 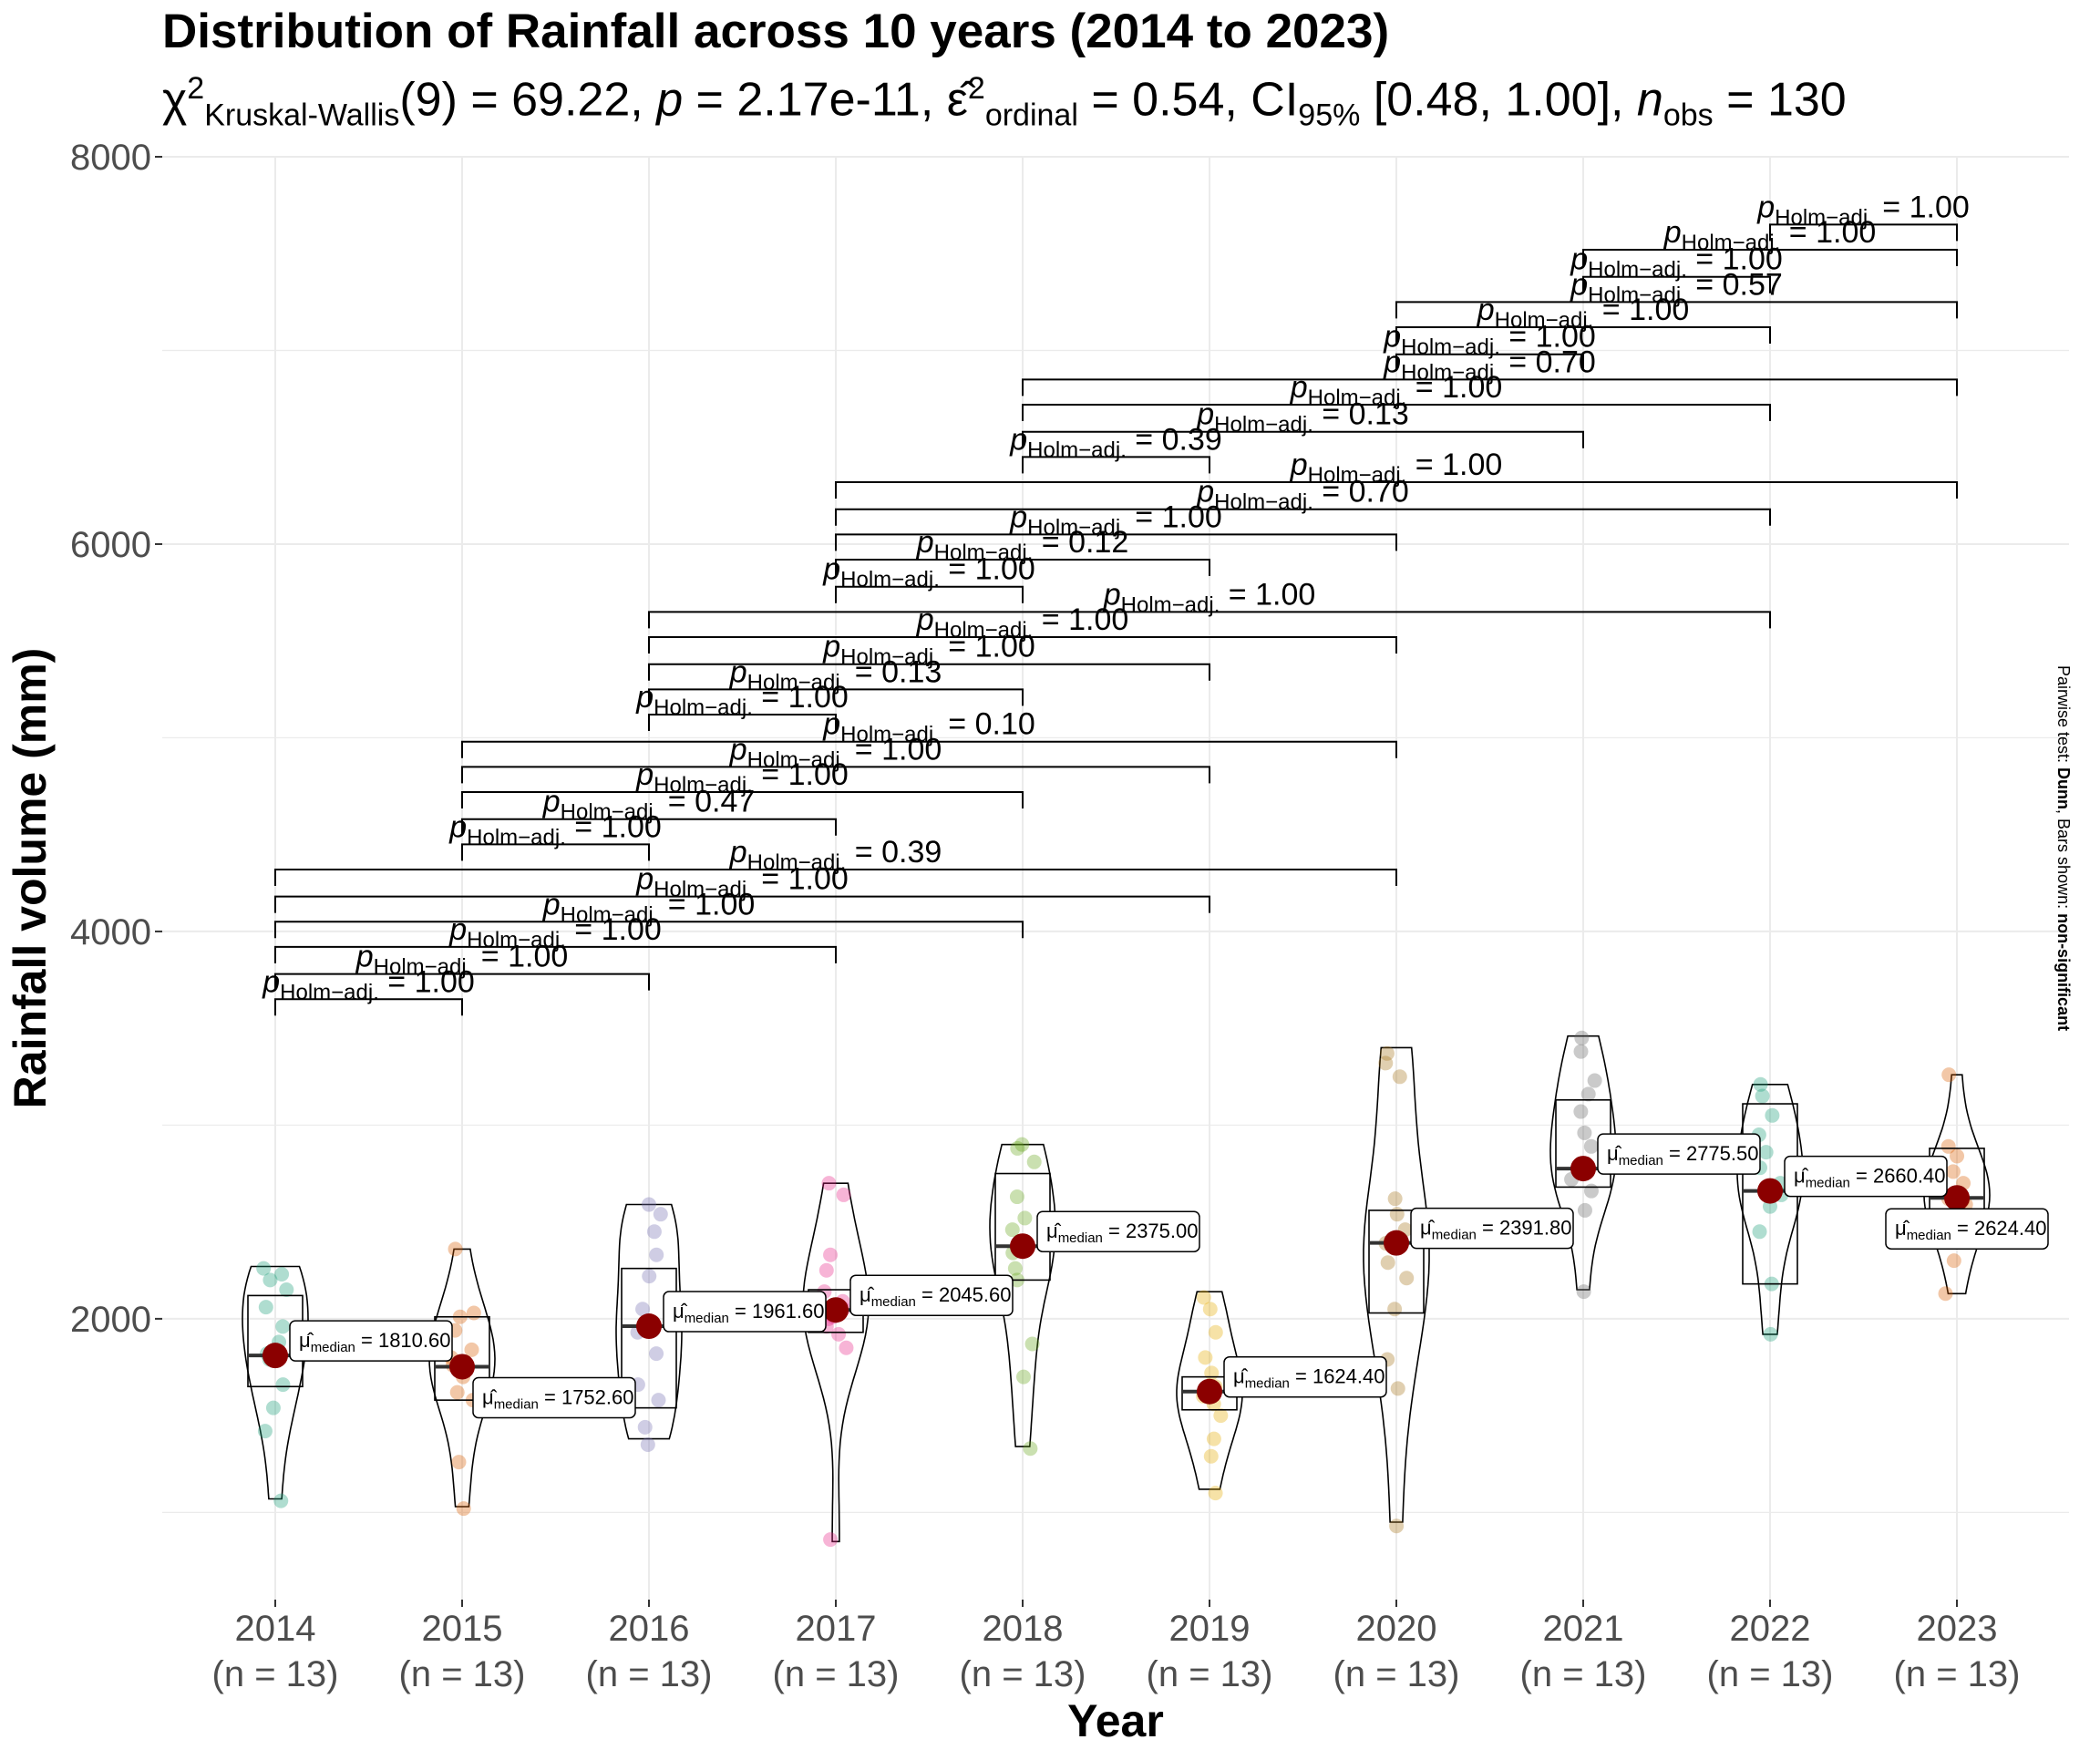 What do you see at coordinates (2064, 789) in the screenshot?
I see `caption-test: Dunn` at bounding box center [2064, 789].